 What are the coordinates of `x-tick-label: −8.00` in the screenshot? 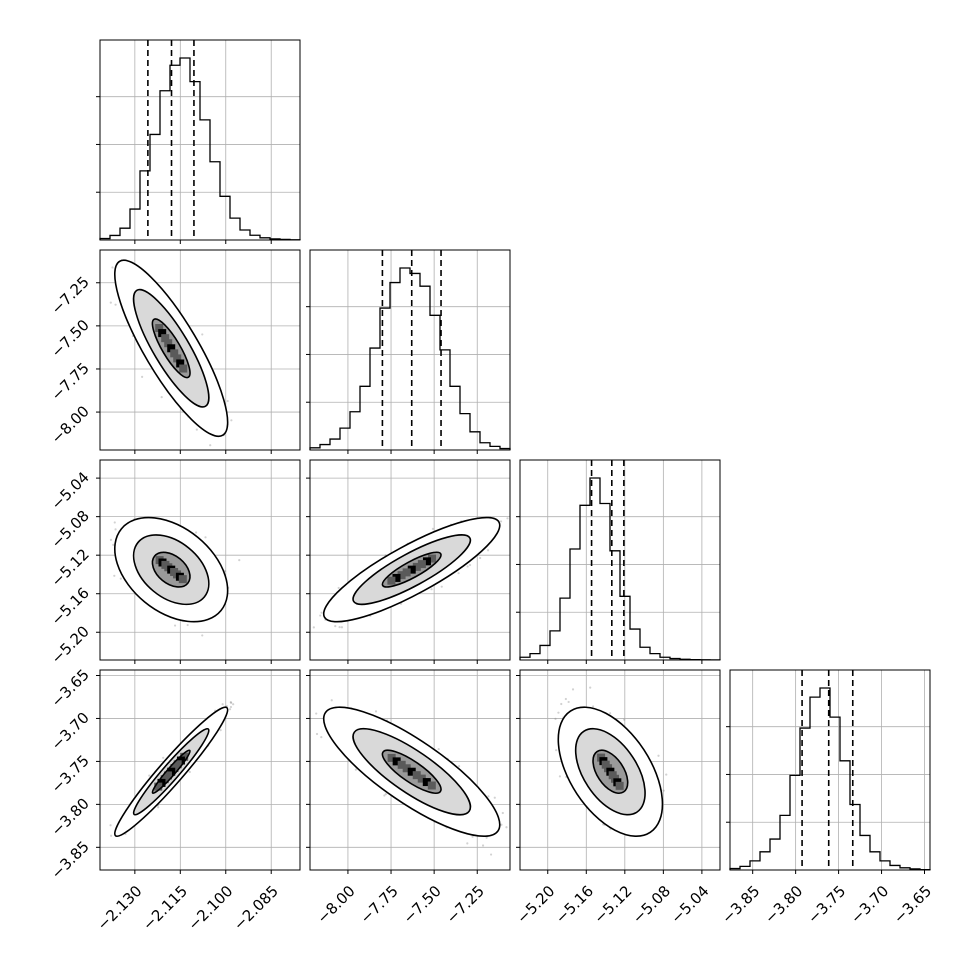 It's located at (335, 904).